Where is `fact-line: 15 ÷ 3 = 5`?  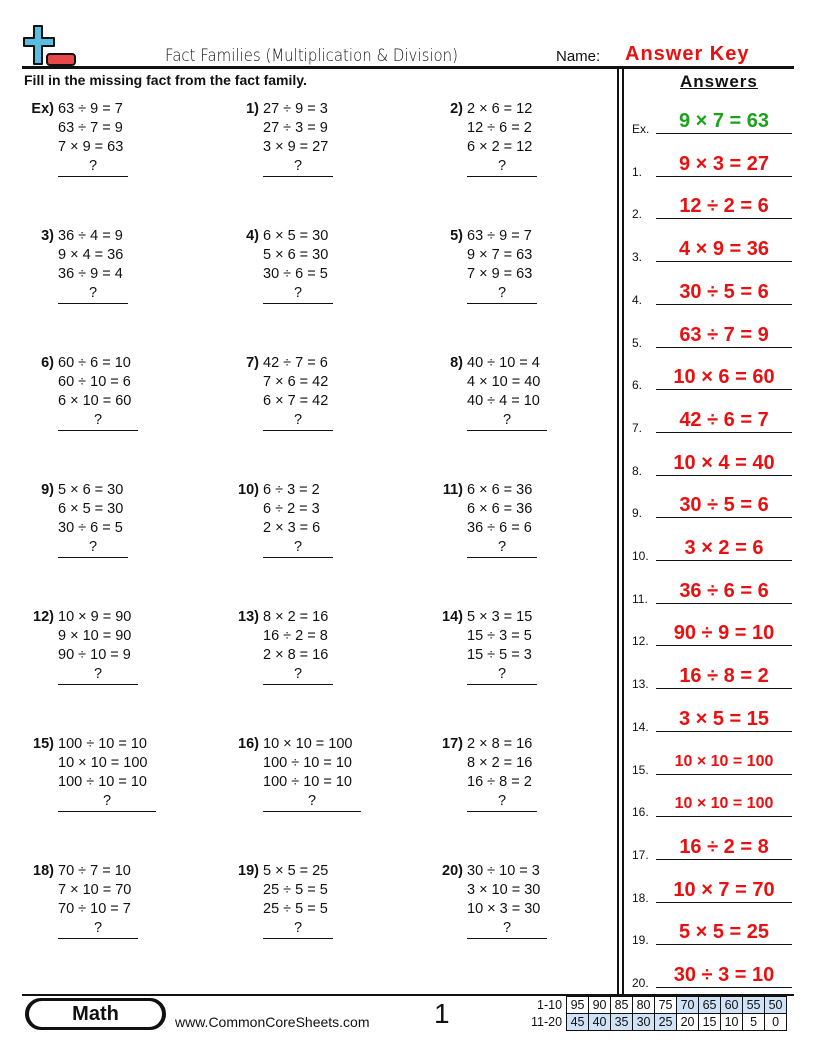
fact-line: 15 ÷ 3 = 5 is located at coordinates (499, 636).